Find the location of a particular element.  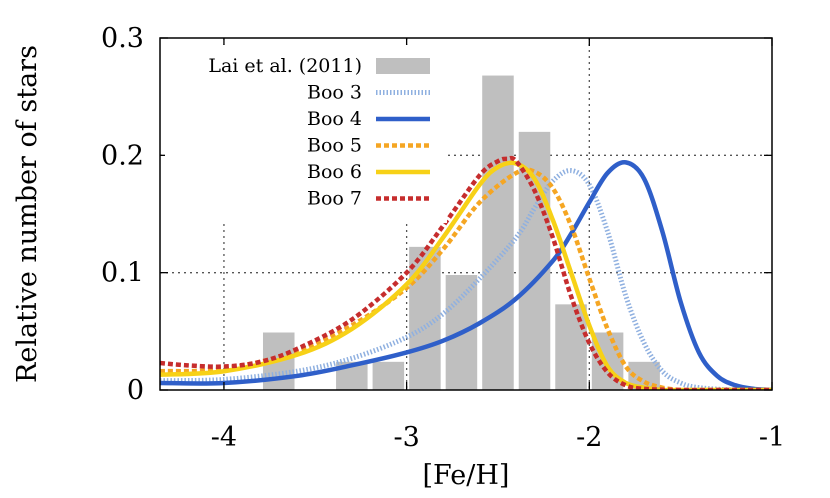

legend-label: Boo 6 is located at coordinates (334, 172).